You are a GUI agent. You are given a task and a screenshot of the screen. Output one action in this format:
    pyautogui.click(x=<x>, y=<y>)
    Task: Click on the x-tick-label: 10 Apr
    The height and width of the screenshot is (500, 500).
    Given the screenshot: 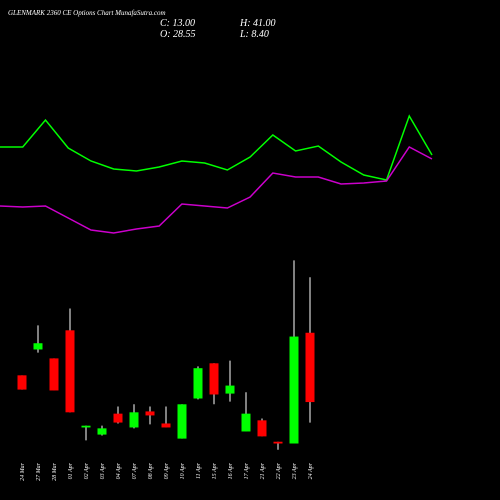 What is the action you would take?
    pyautogui.click(x=183, y=470)
    